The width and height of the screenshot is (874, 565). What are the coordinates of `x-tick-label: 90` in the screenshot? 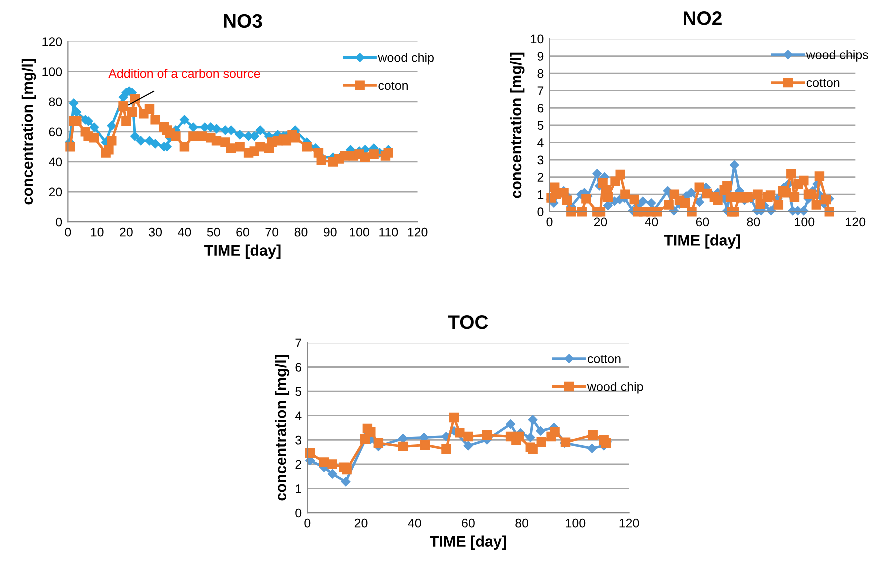 It's located at (330, 232).